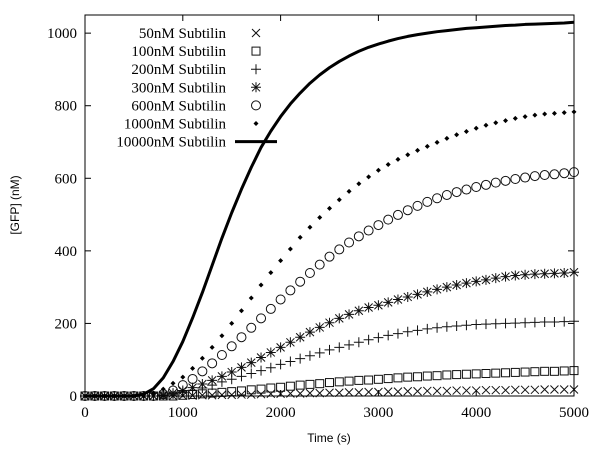  Describe the element at coordinates (178, 106) in the screenshot. I see `legend-label: 600nM Subtilin` at that location.